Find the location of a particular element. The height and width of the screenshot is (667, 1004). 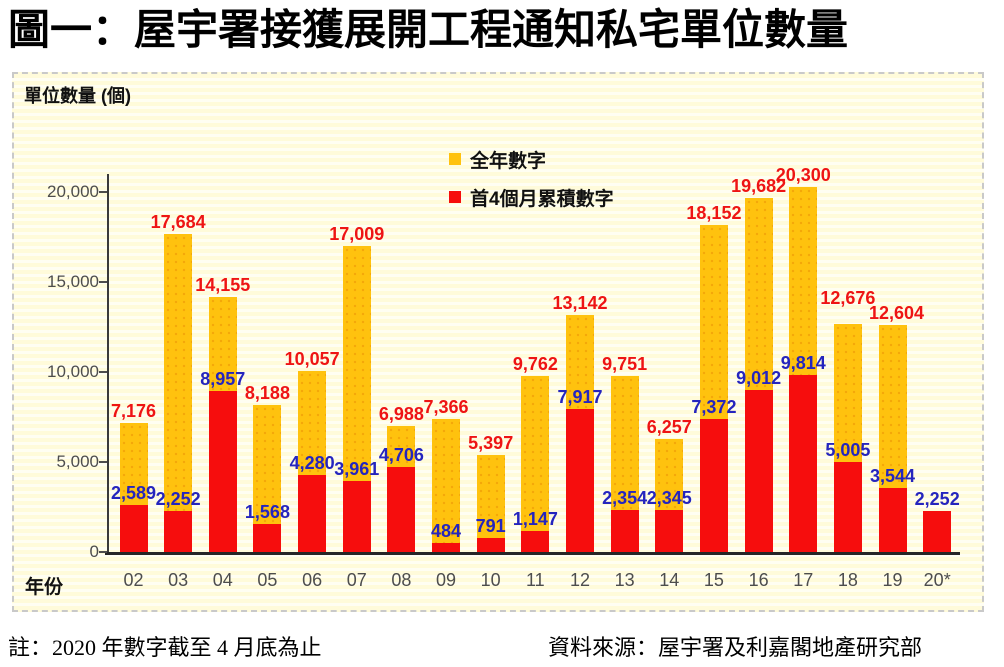

value-label-first-4-months: 8,957 is located at coordinates (223, 379).